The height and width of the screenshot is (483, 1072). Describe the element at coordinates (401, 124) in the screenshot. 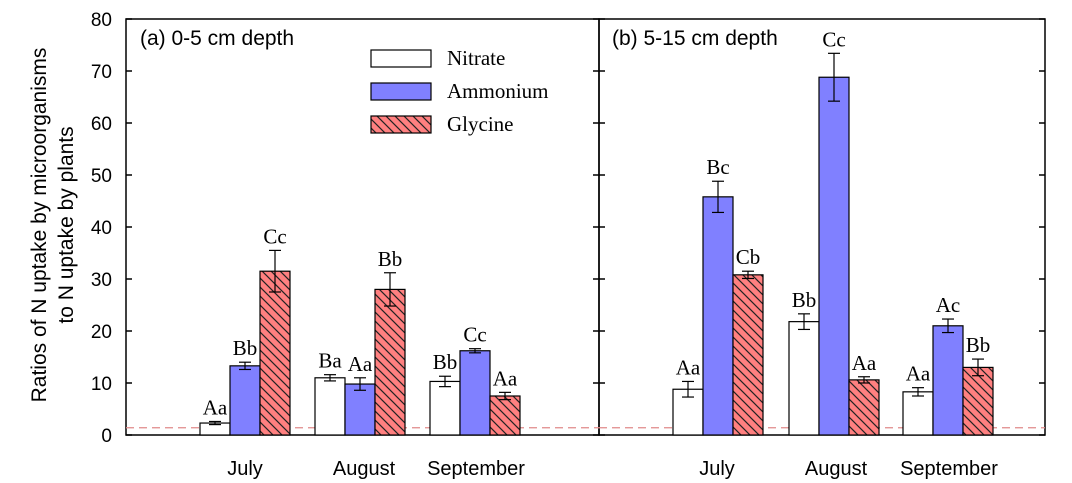

I see `legend-swatch-glycine` at that location.